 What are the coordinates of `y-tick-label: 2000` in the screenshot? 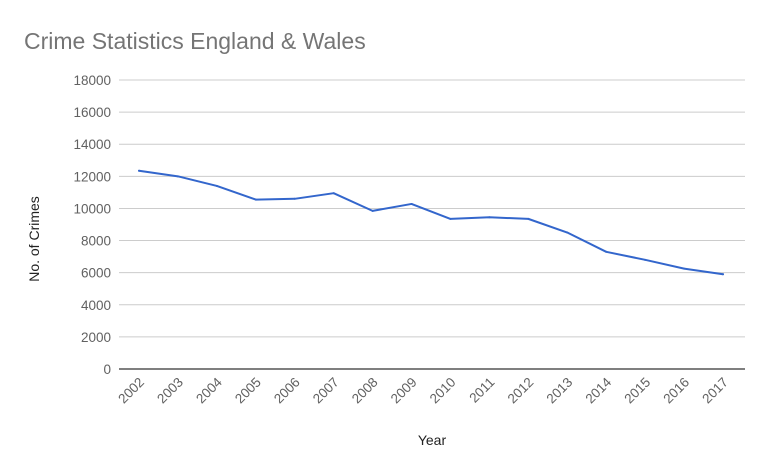 It's located at (96, 337).